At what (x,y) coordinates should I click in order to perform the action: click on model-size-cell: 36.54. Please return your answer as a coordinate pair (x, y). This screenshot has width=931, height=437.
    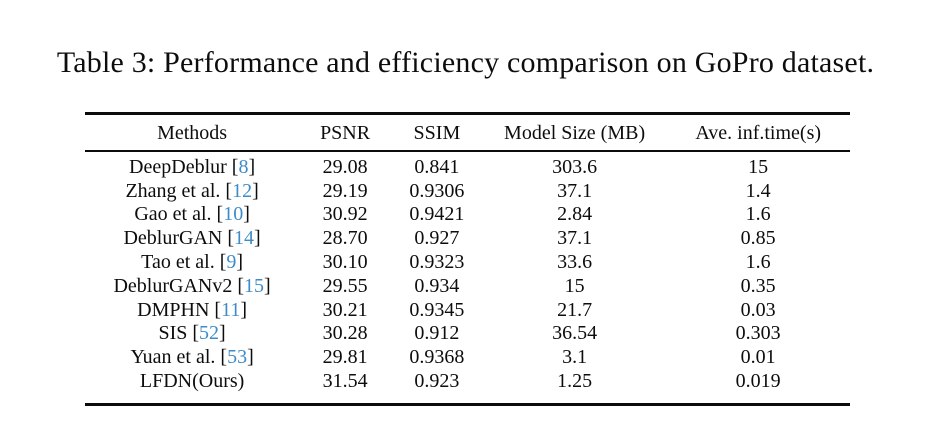
    Looking at the image, I should click on (575, 333).